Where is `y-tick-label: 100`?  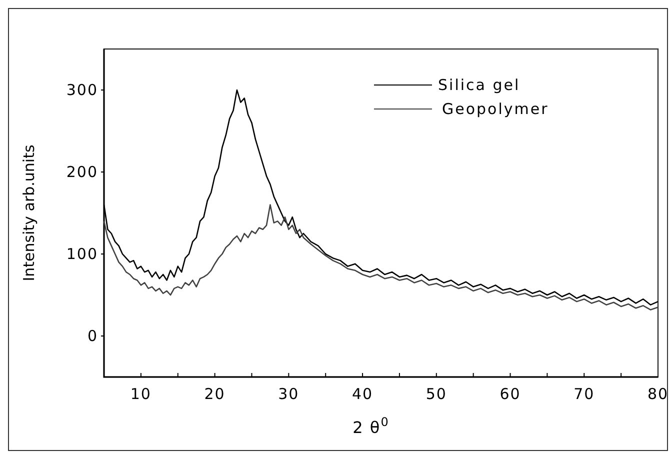
y-tick-label: 100 is located at coordinates (82, 253).